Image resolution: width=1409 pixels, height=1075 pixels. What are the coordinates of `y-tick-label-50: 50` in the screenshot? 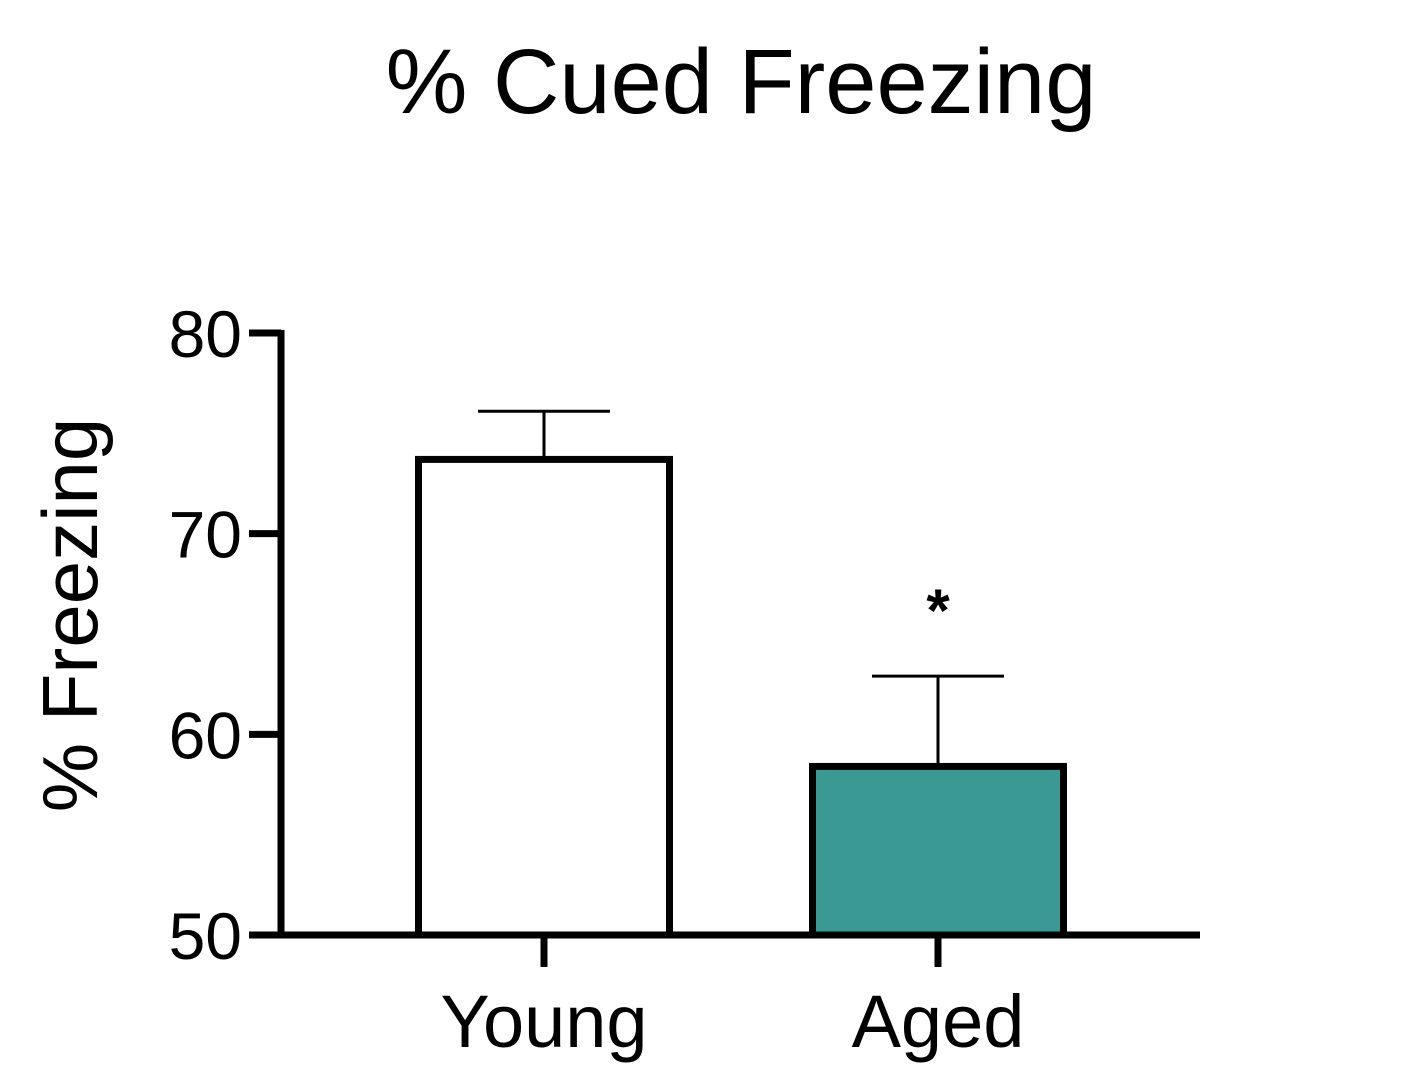 It's located at (205, 936).